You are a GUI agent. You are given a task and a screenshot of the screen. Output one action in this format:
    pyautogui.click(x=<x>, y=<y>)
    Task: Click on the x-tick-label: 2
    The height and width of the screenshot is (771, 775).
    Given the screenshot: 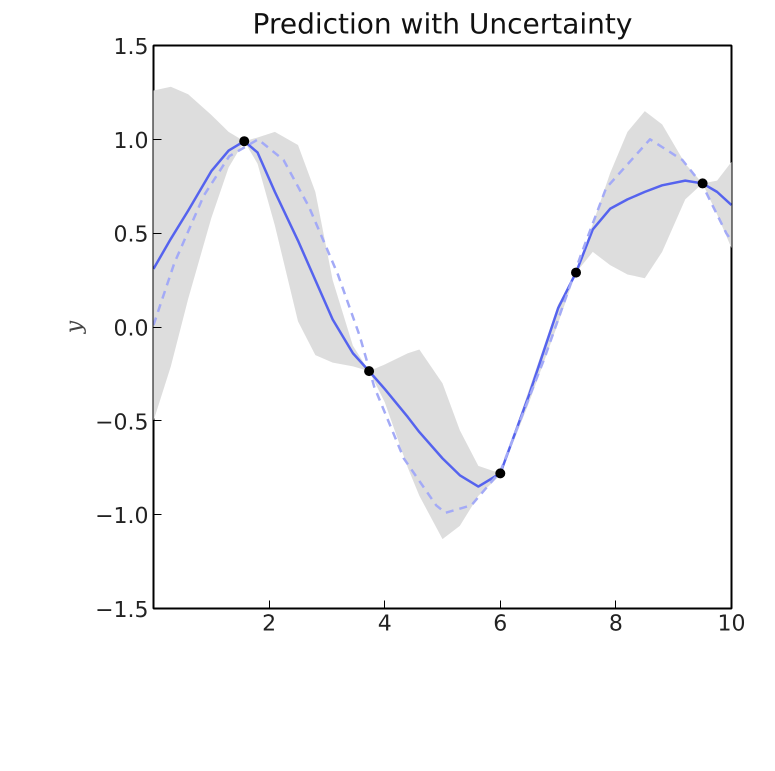 What is the action you would take?
    pyautogui.click(x=269, y=624)
    